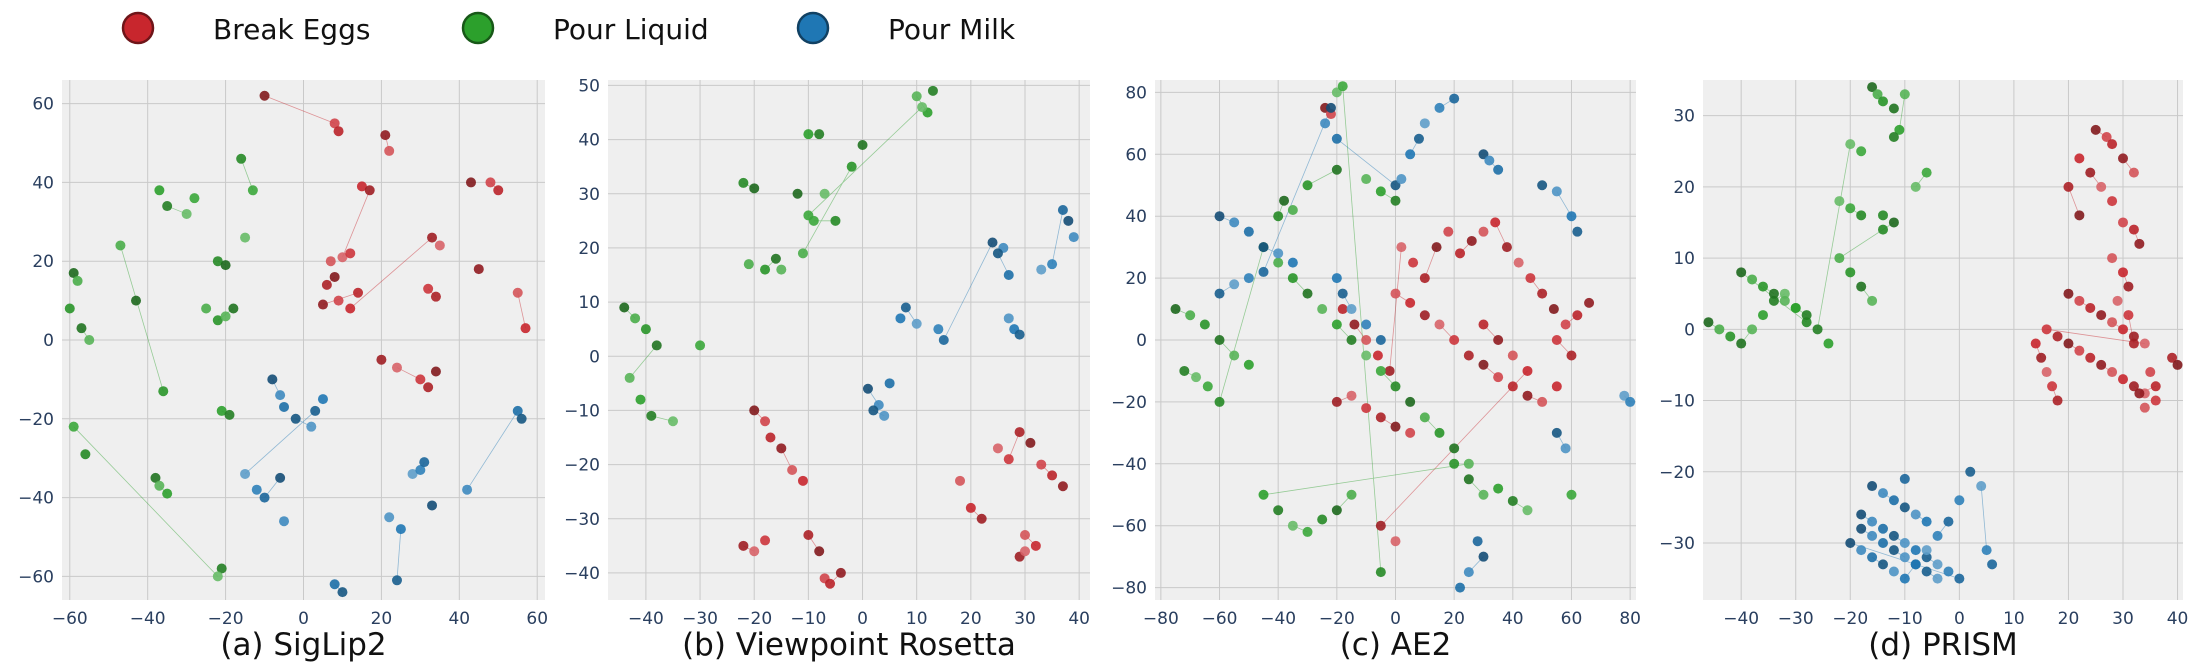 This screenshot has width=2200, height=672. What do you see at coordinates (1630, 619) in the screenshot?
I see `x-tick-label: 80` at bounding box center [1630, 619].